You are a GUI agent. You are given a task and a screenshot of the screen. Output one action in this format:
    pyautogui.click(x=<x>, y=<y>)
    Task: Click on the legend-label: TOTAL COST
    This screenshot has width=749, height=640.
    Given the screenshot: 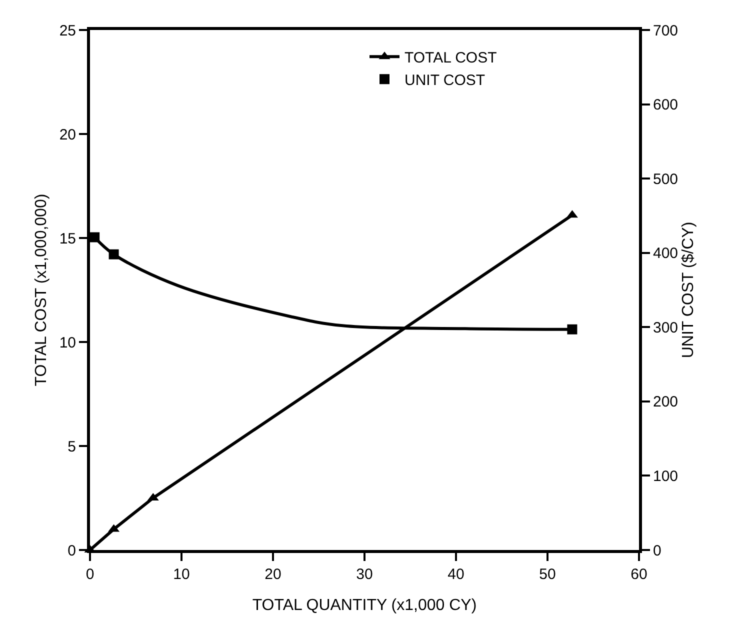 What is the action you would take?
    pyautogui.click(x=450, y=58)
    